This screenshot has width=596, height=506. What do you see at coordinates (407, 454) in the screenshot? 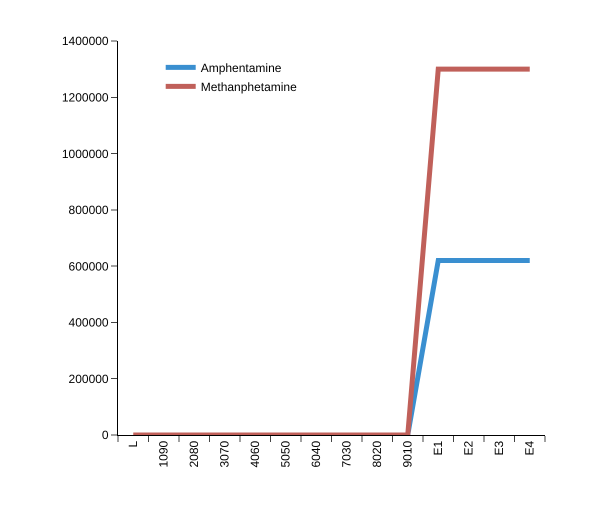
I see `x-tick-label: 9010` at bounding box center [407, 454].